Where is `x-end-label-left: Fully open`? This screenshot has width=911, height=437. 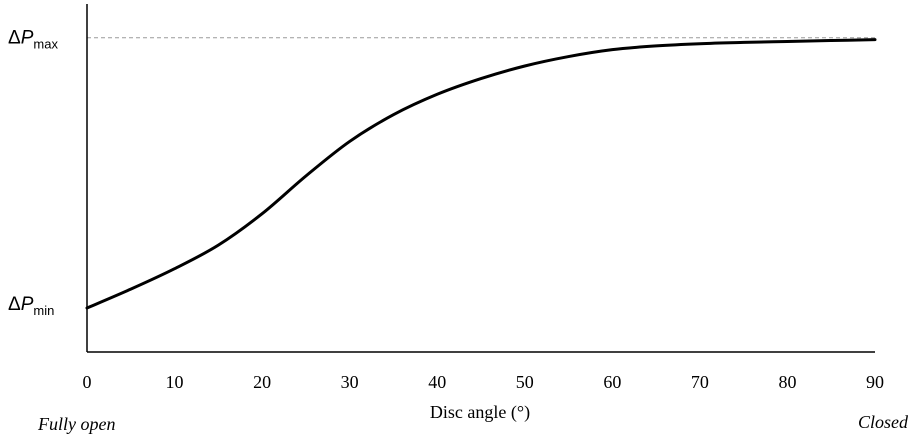
x-end-label-left: Fully open is located at coordinates (76, 424).